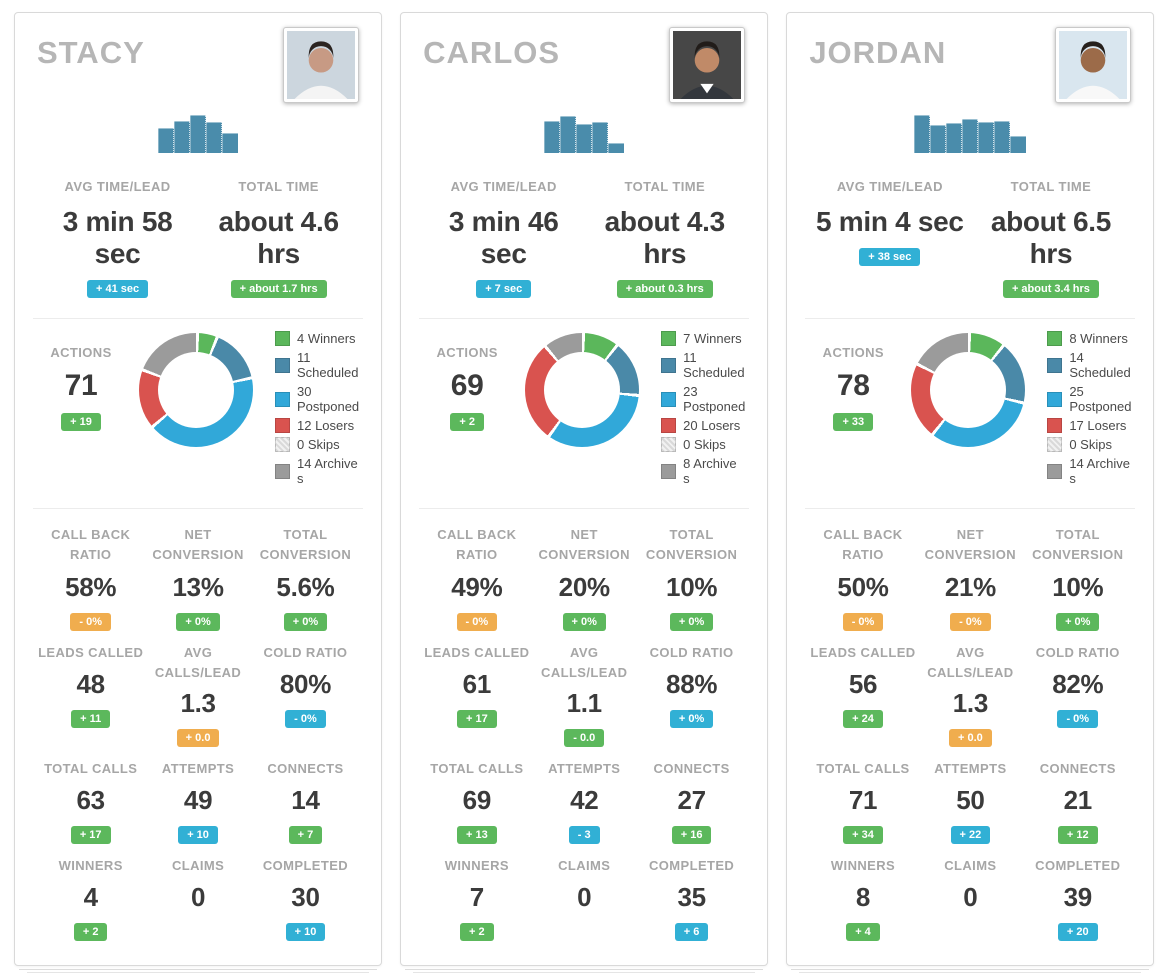 The height and width of the screenshot is (979, 1160). I want to click on legend-label: 25 Postponed, so click(1100, 399).